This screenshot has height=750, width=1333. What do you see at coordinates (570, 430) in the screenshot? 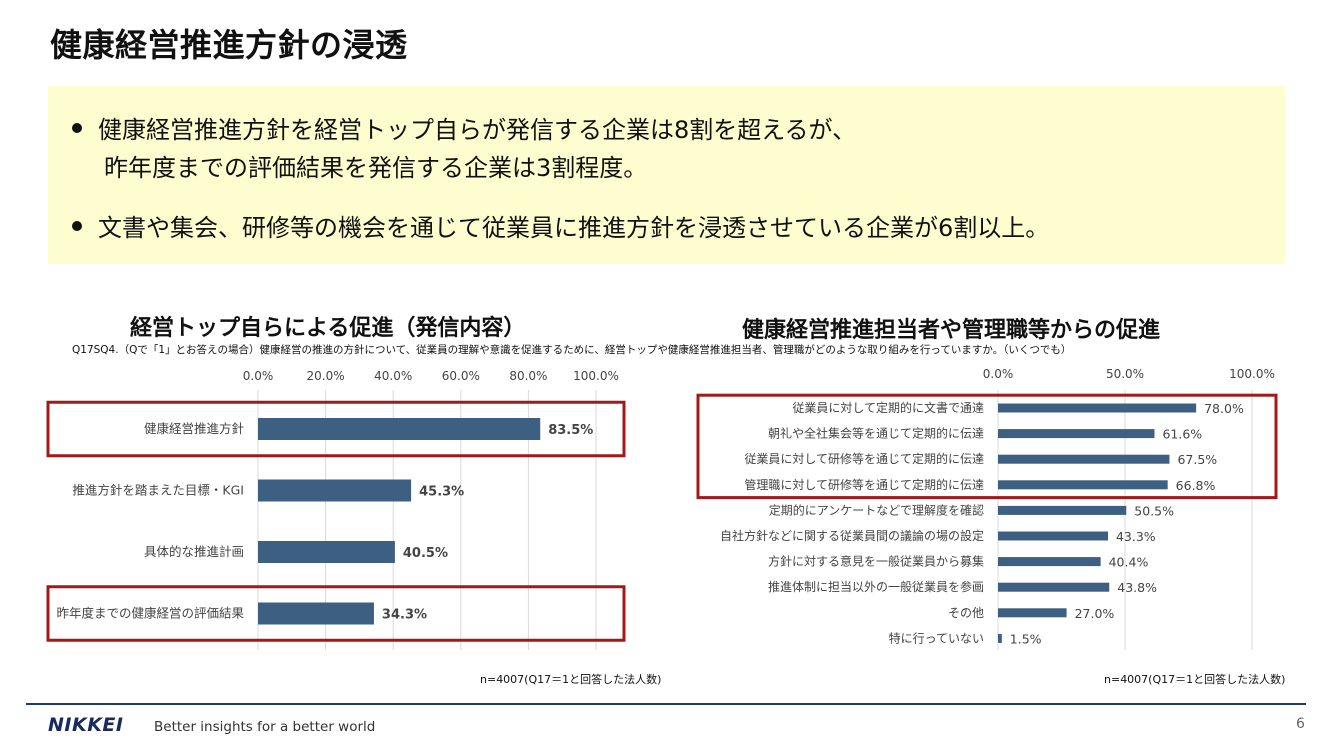
I see `value-label: 83.5%` at bounding box center [570, 430].